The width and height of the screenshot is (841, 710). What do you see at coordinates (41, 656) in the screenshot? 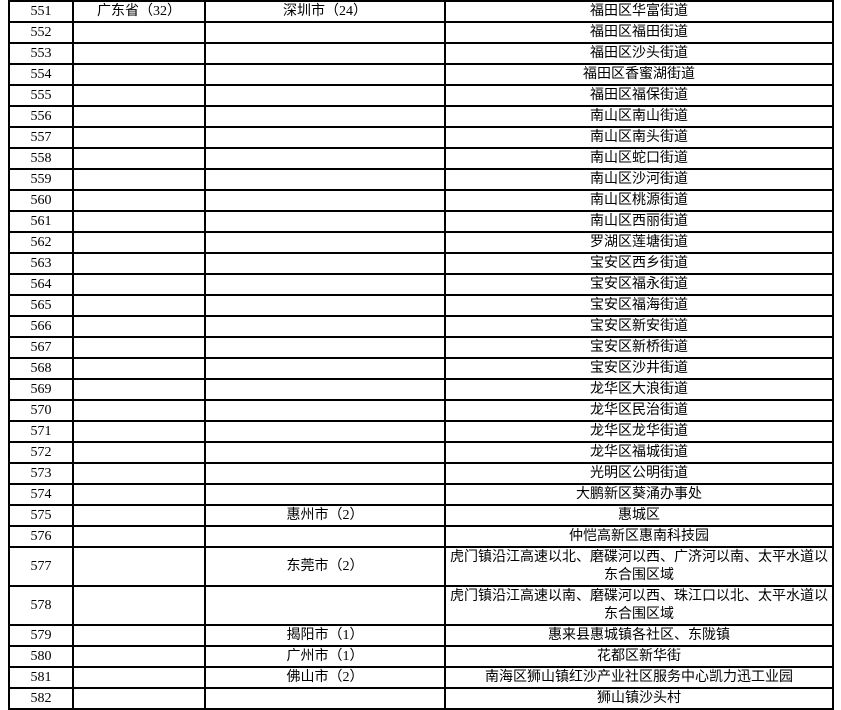
I see `row-index-cell: 580` at bounding box center [41, 656].